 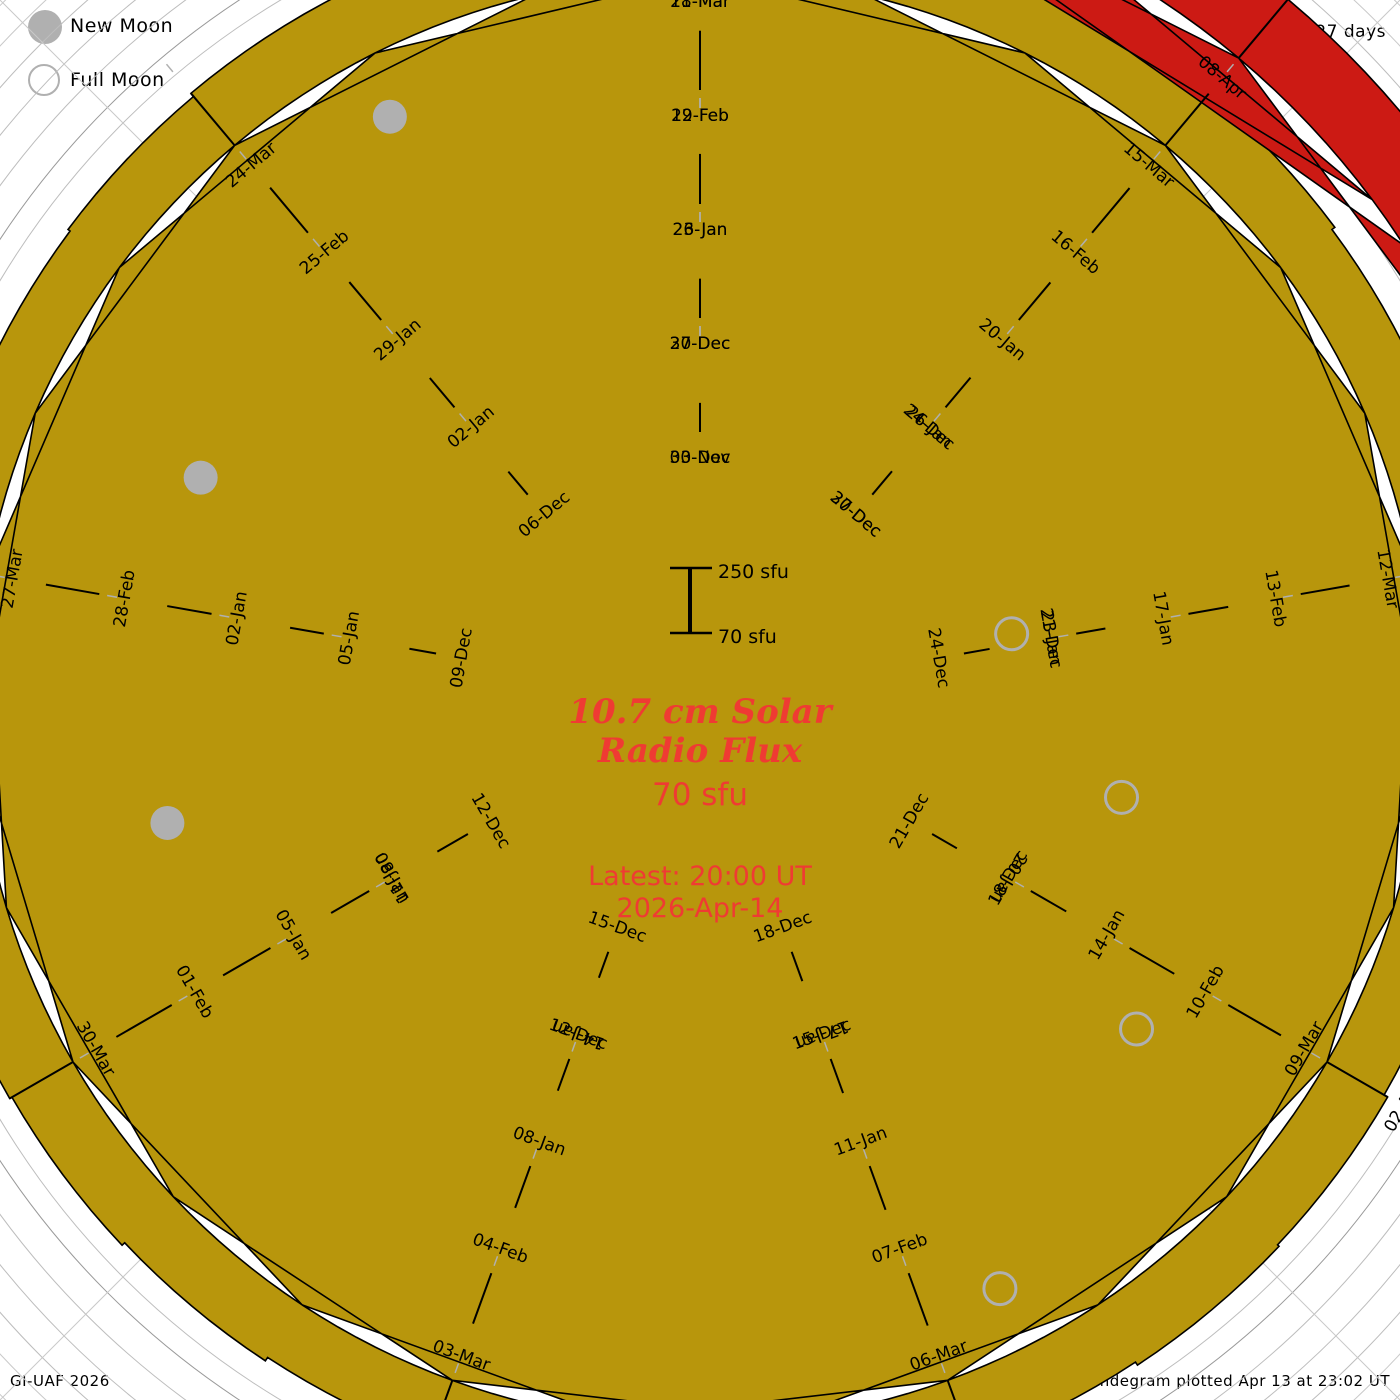 I want to click on svg-text: 21-Mar, so click(x=700, y=6).